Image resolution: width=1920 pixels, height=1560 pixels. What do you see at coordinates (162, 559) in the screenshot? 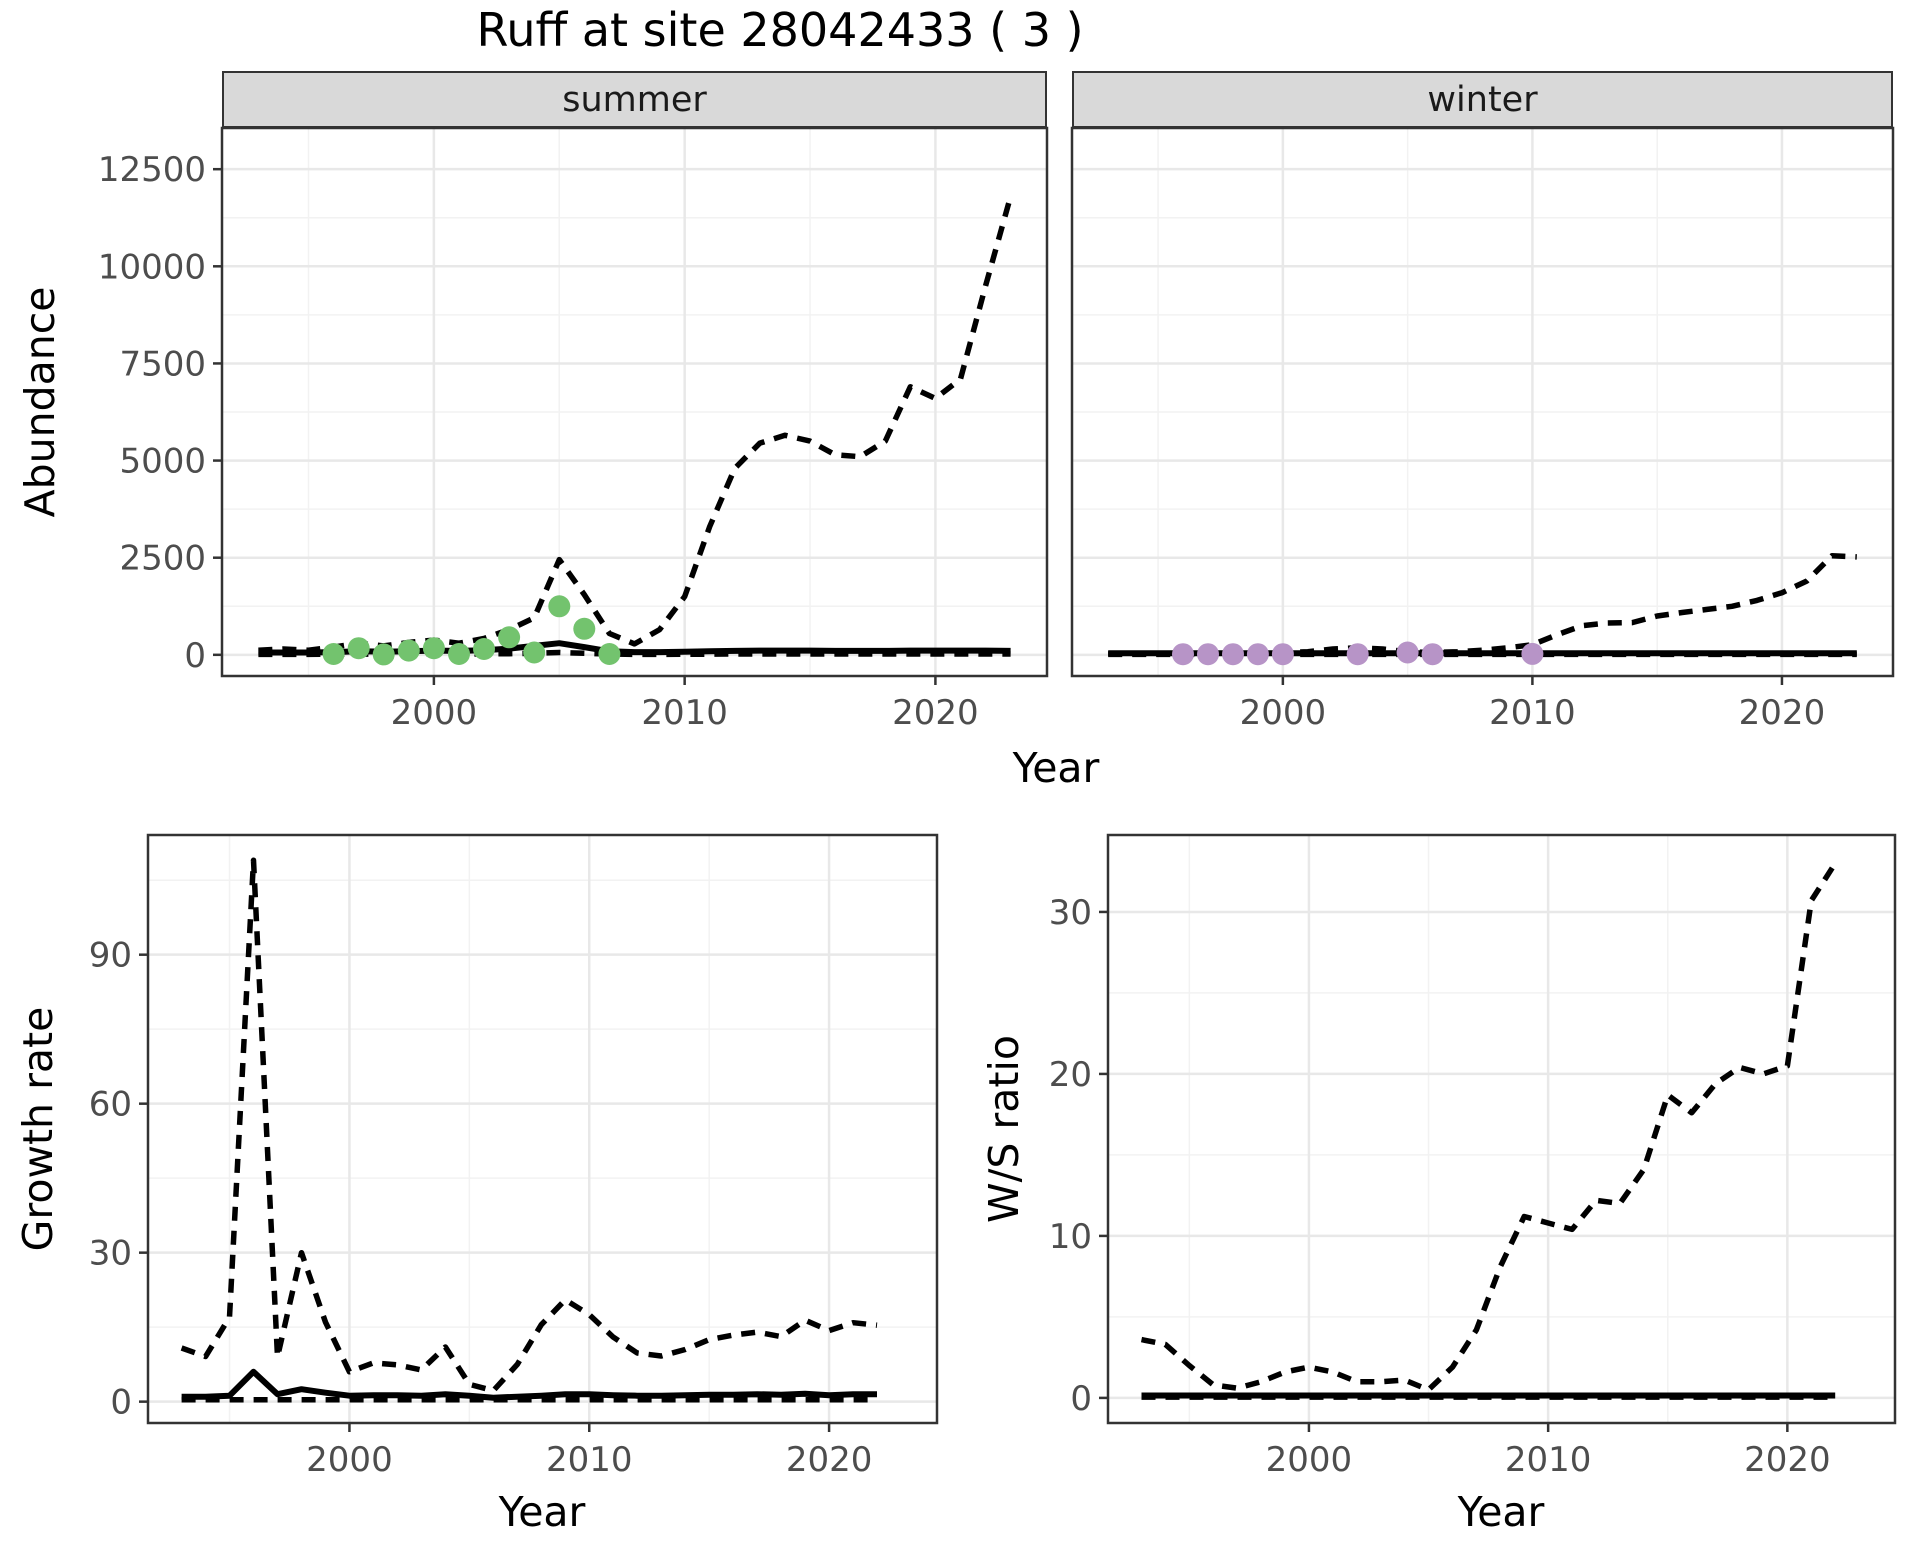
I see `y-tick-label: 2500` at bounding box center [162, 559].